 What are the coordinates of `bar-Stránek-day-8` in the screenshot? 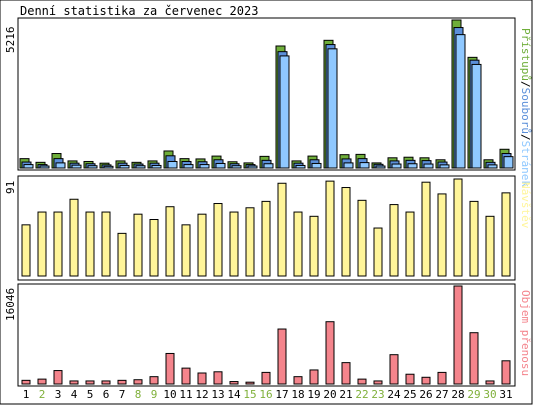 It's located at (140, 167).